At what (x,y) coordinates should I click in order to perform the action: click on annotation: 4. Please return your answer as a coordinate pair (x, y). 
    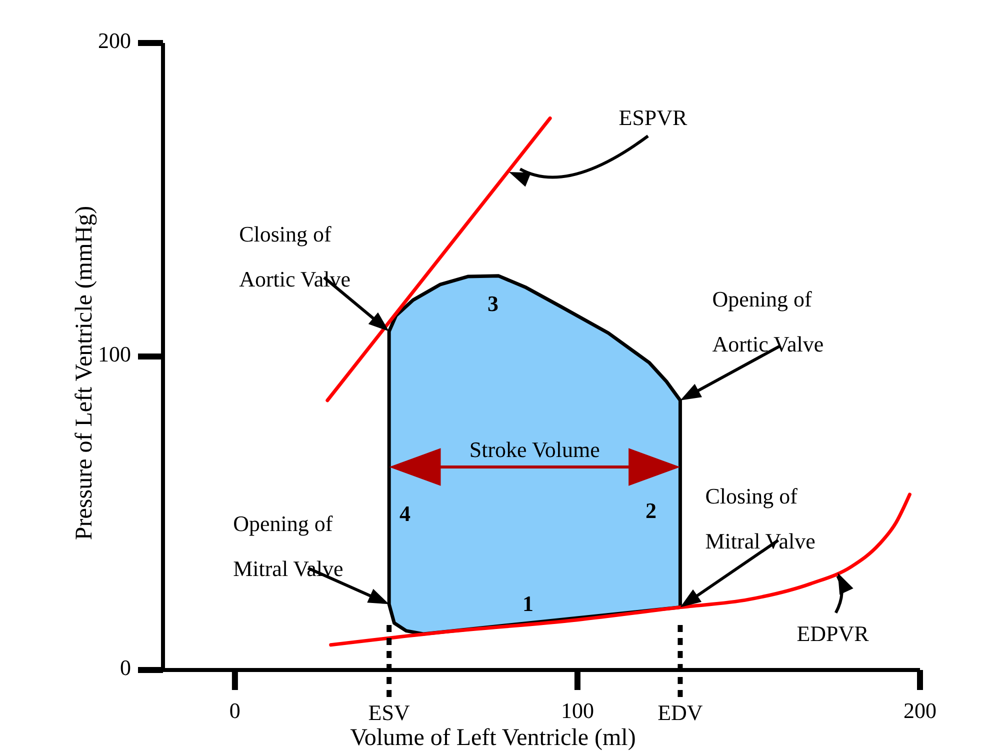
    Looking at the image, I should click on (405, 513).